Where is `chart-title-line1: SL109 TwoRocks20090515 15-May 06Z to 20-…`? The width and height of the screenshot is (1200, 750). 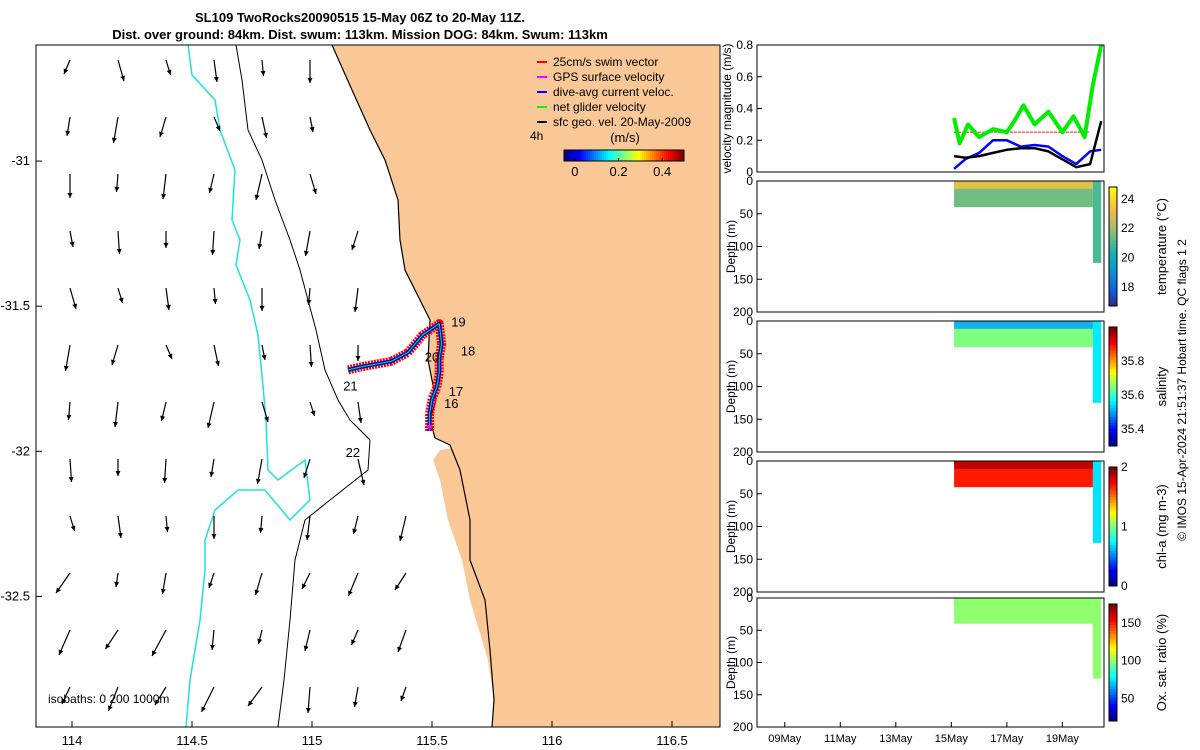 chart-title-line1: SL109 TwoRocks20090515 15-May 06Z to 20-… is located at coordinates (360, 17).